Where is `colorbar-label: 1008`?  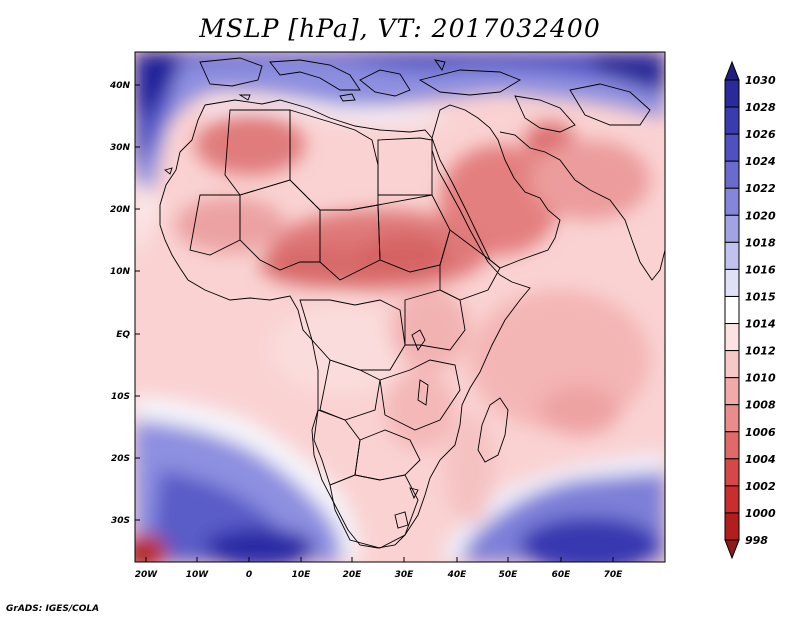
colorbar-label: 1008 is located at coordinates (760, 405).